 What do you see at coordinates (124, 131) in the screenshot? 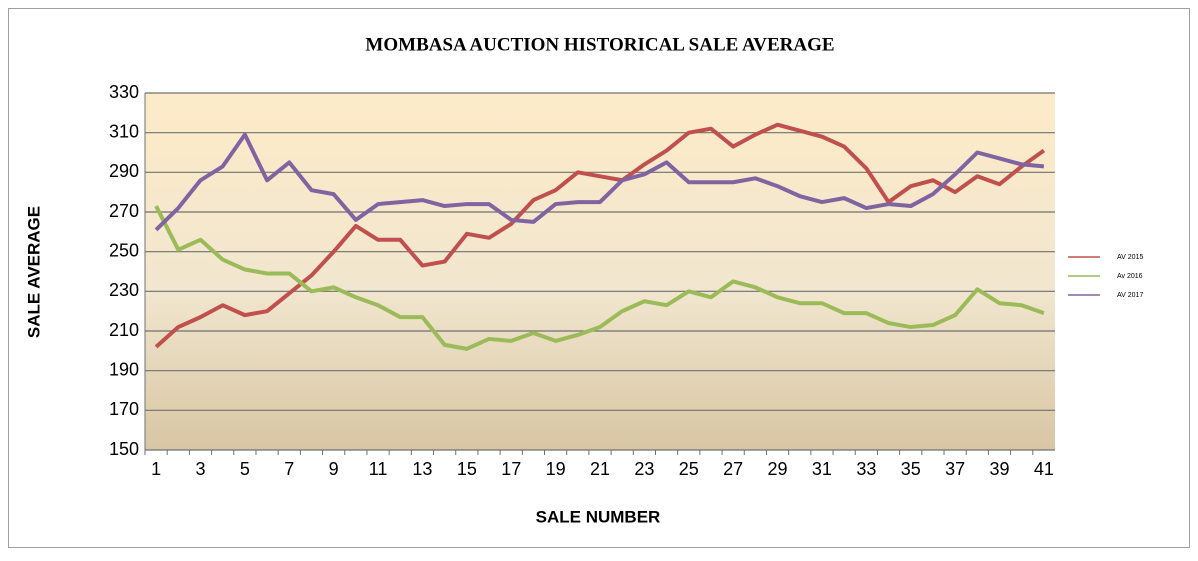
I see `y-tick-label: 310` at bounding box center [124, 131].